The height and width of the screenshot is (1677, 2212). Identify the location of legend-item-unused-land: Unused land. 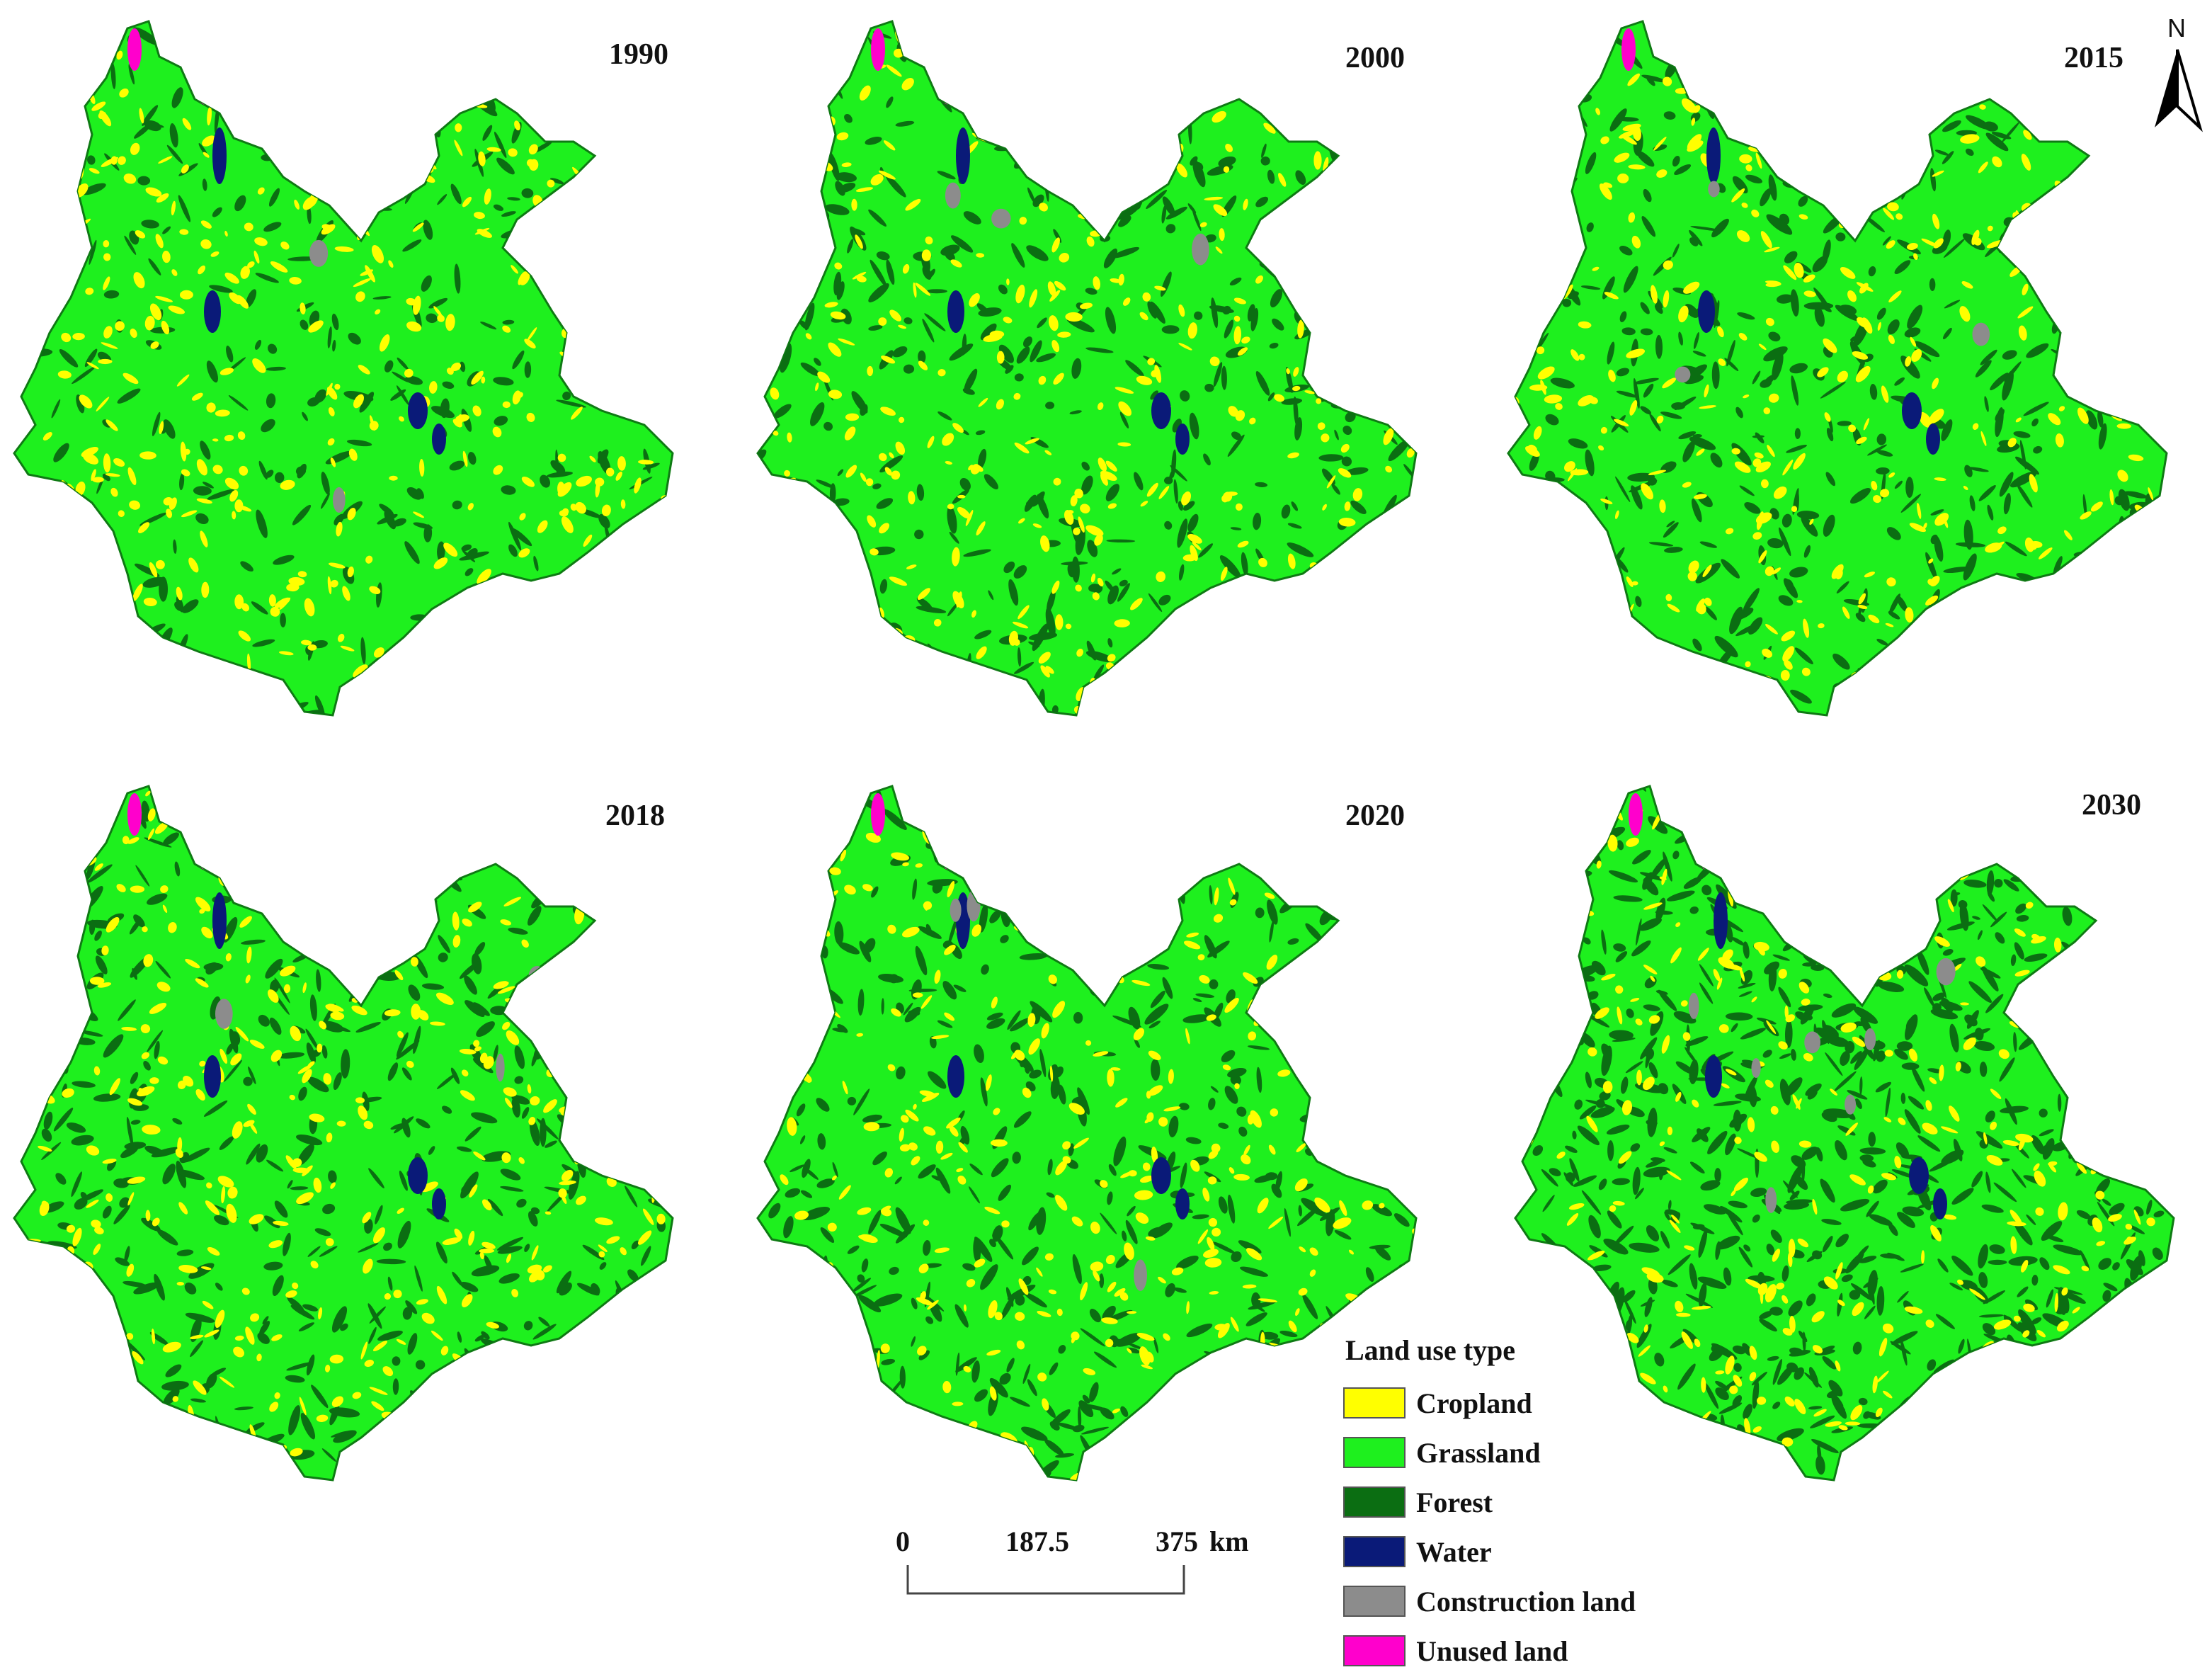
(1456, 1651).